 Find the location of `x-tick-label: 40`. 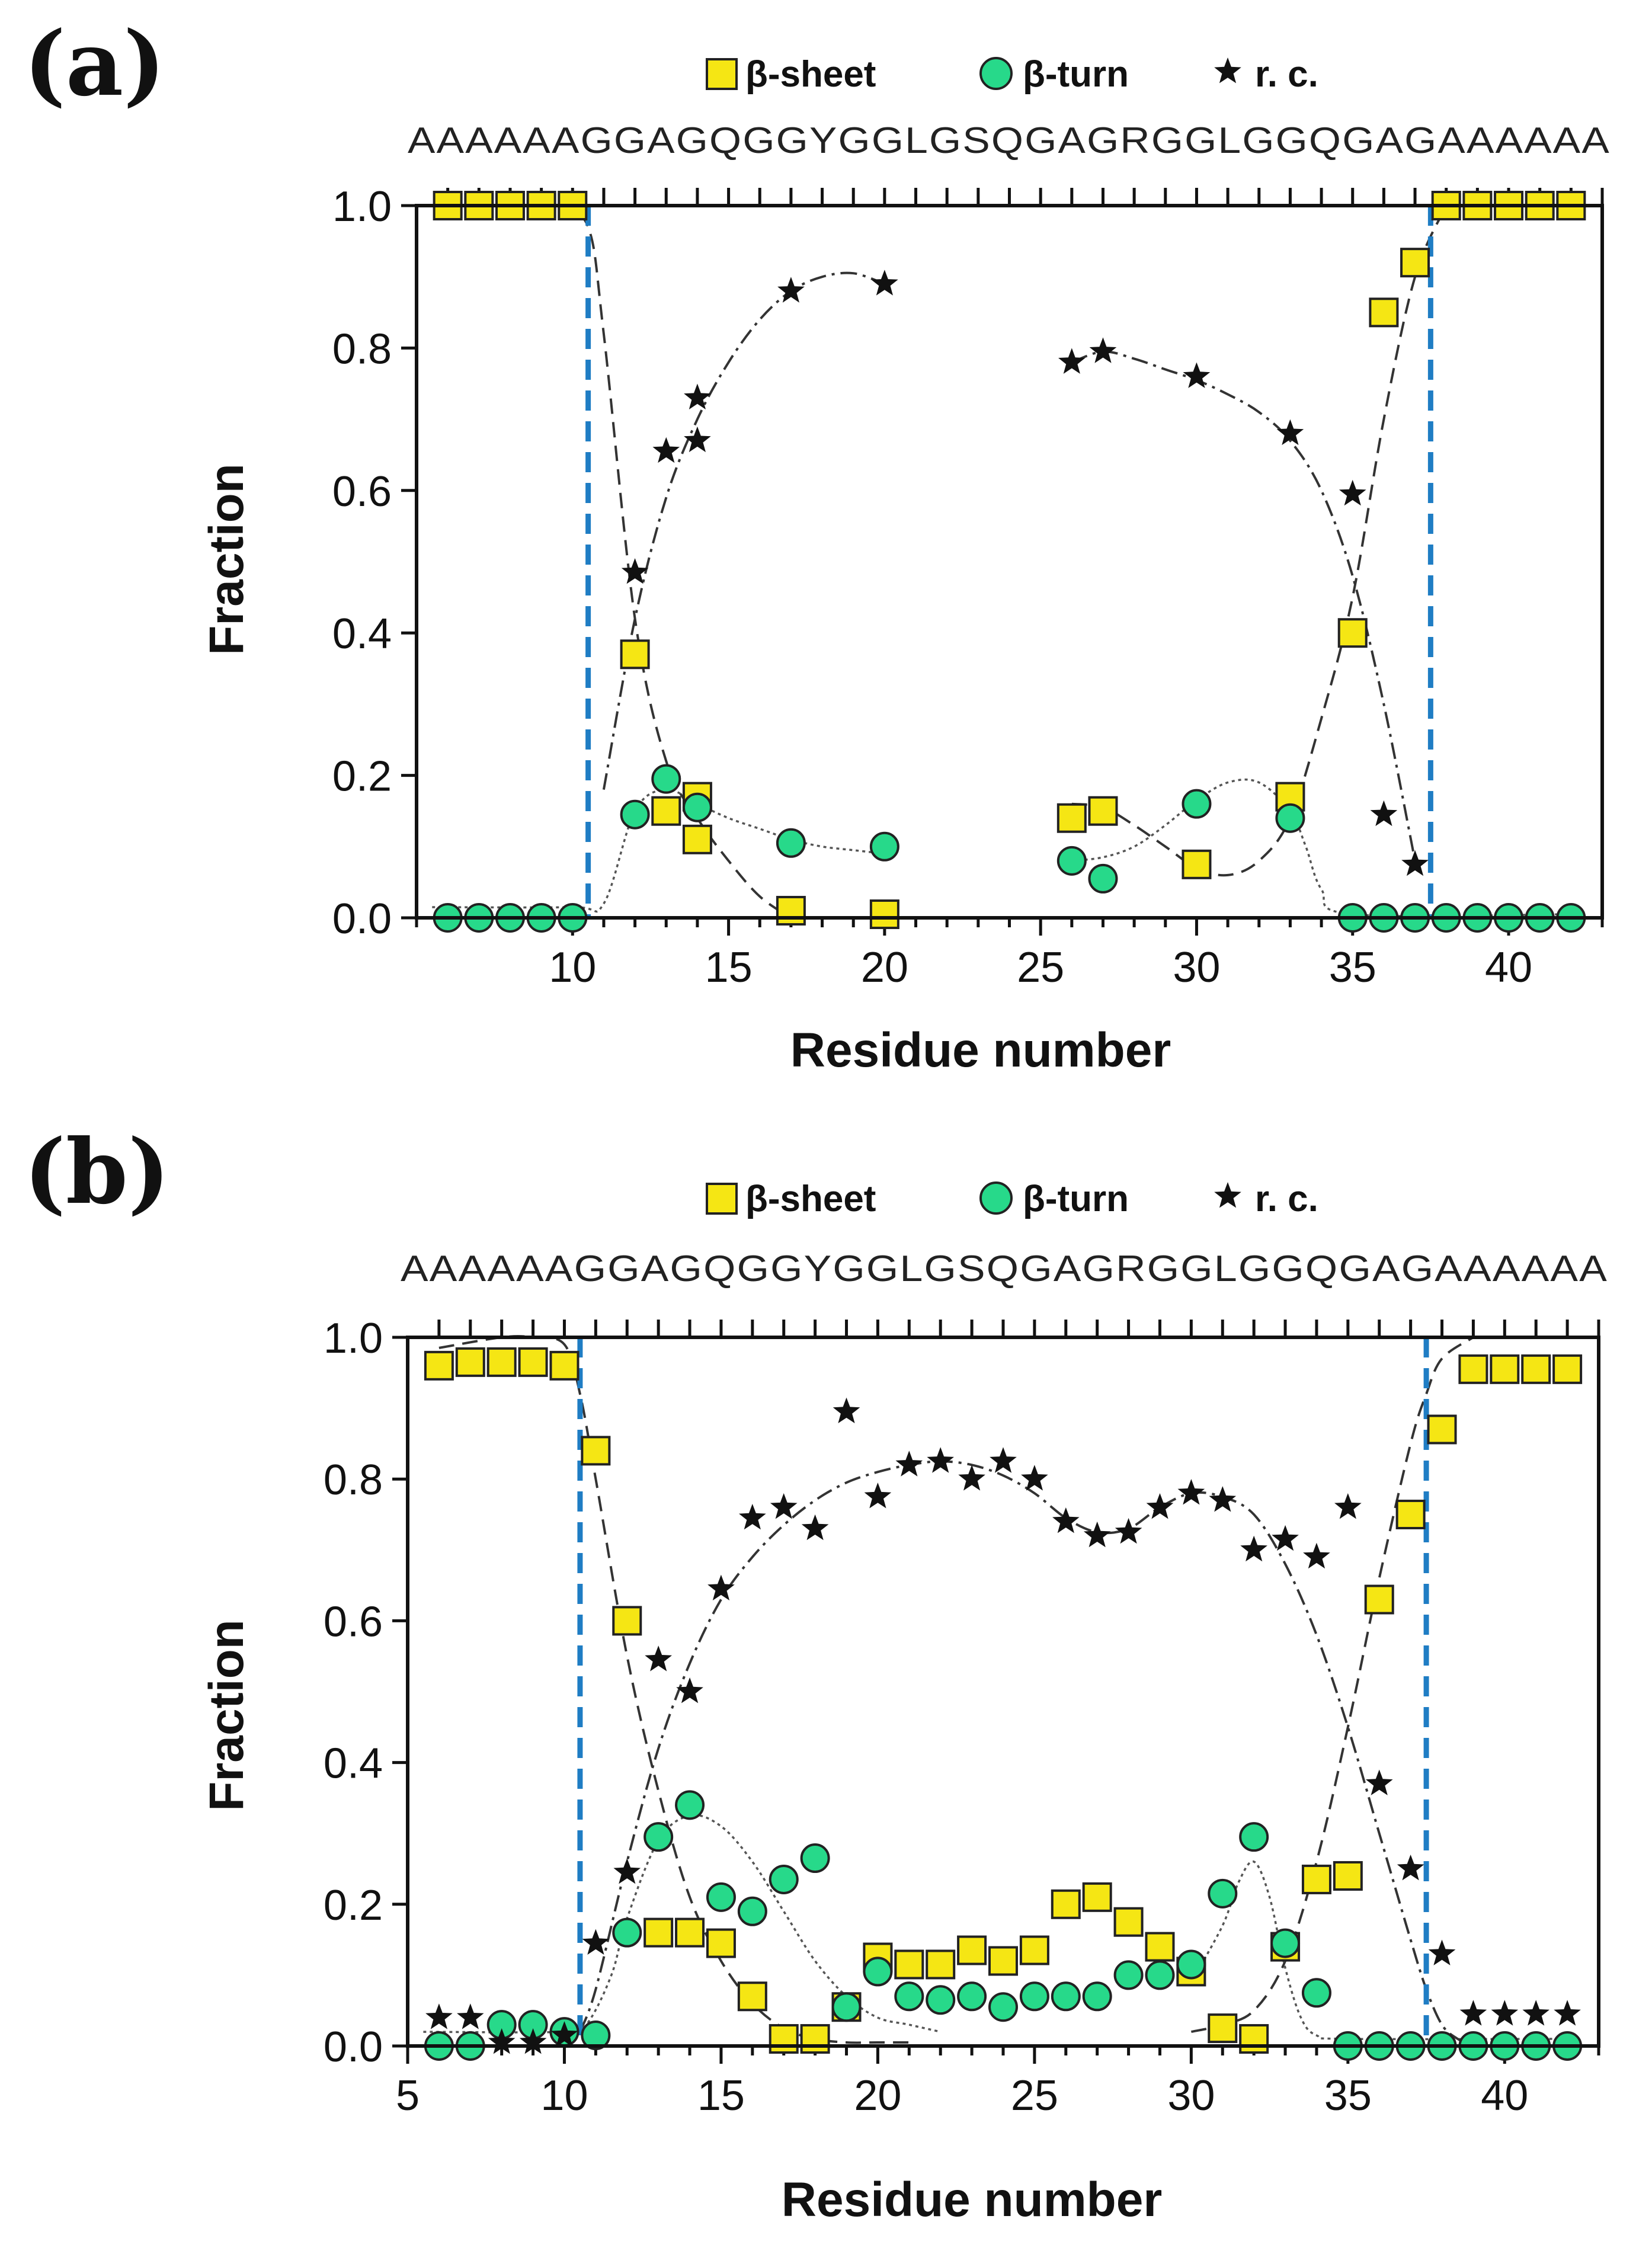

x-tick-label: 40 is located at coordinates (1505, 2095).